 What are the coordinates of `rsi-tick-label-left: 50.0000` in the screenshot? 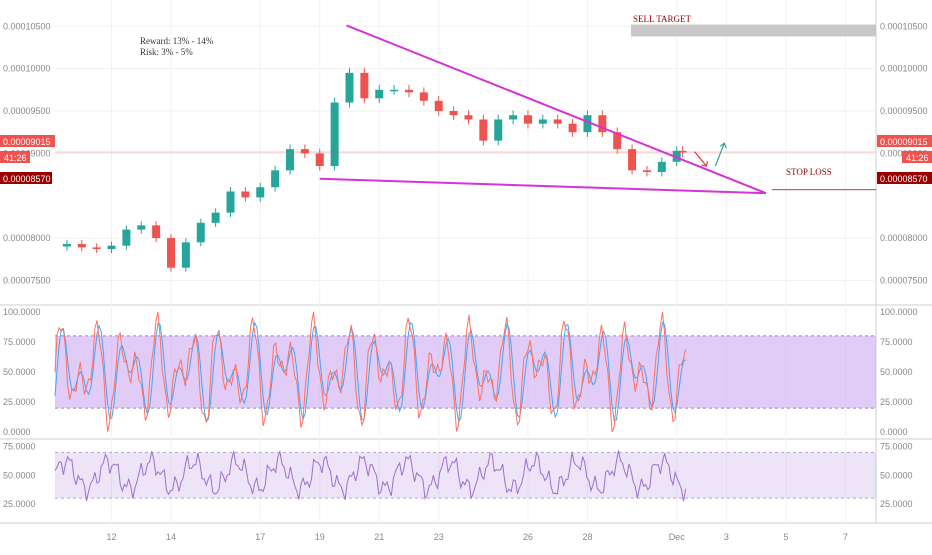 It's located at (19, 475).